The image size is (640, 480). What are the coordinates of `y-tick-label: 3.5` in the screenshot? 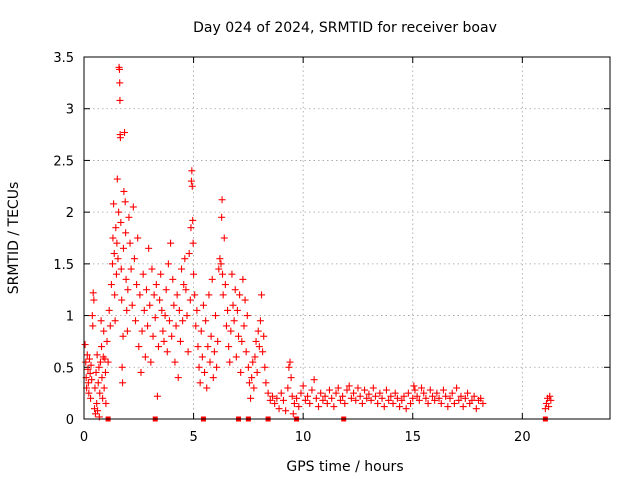 It's located at (63, 58).